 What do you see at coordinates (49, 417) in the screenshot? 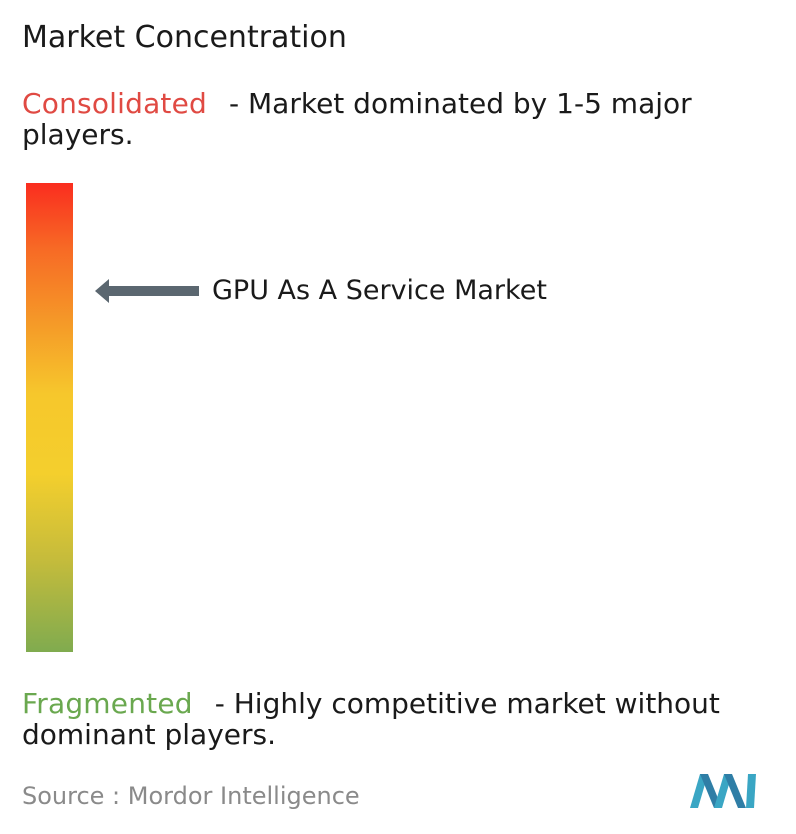
I see `concentration-gradient-bar` at bounding box center [49, 417].